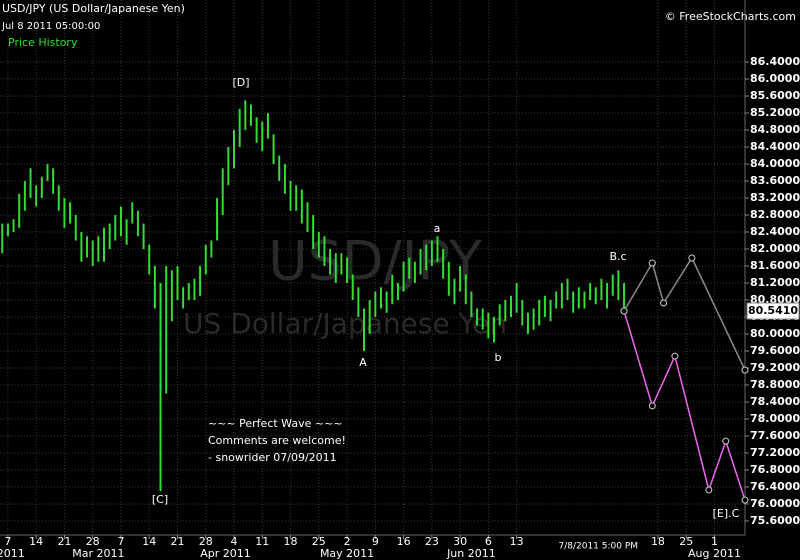 The height and width of the screenshot is (560, 800). Describe the element at coordinates (775, 214) in the screenshot. I see `y-tick-label: 82.8000` at that location.